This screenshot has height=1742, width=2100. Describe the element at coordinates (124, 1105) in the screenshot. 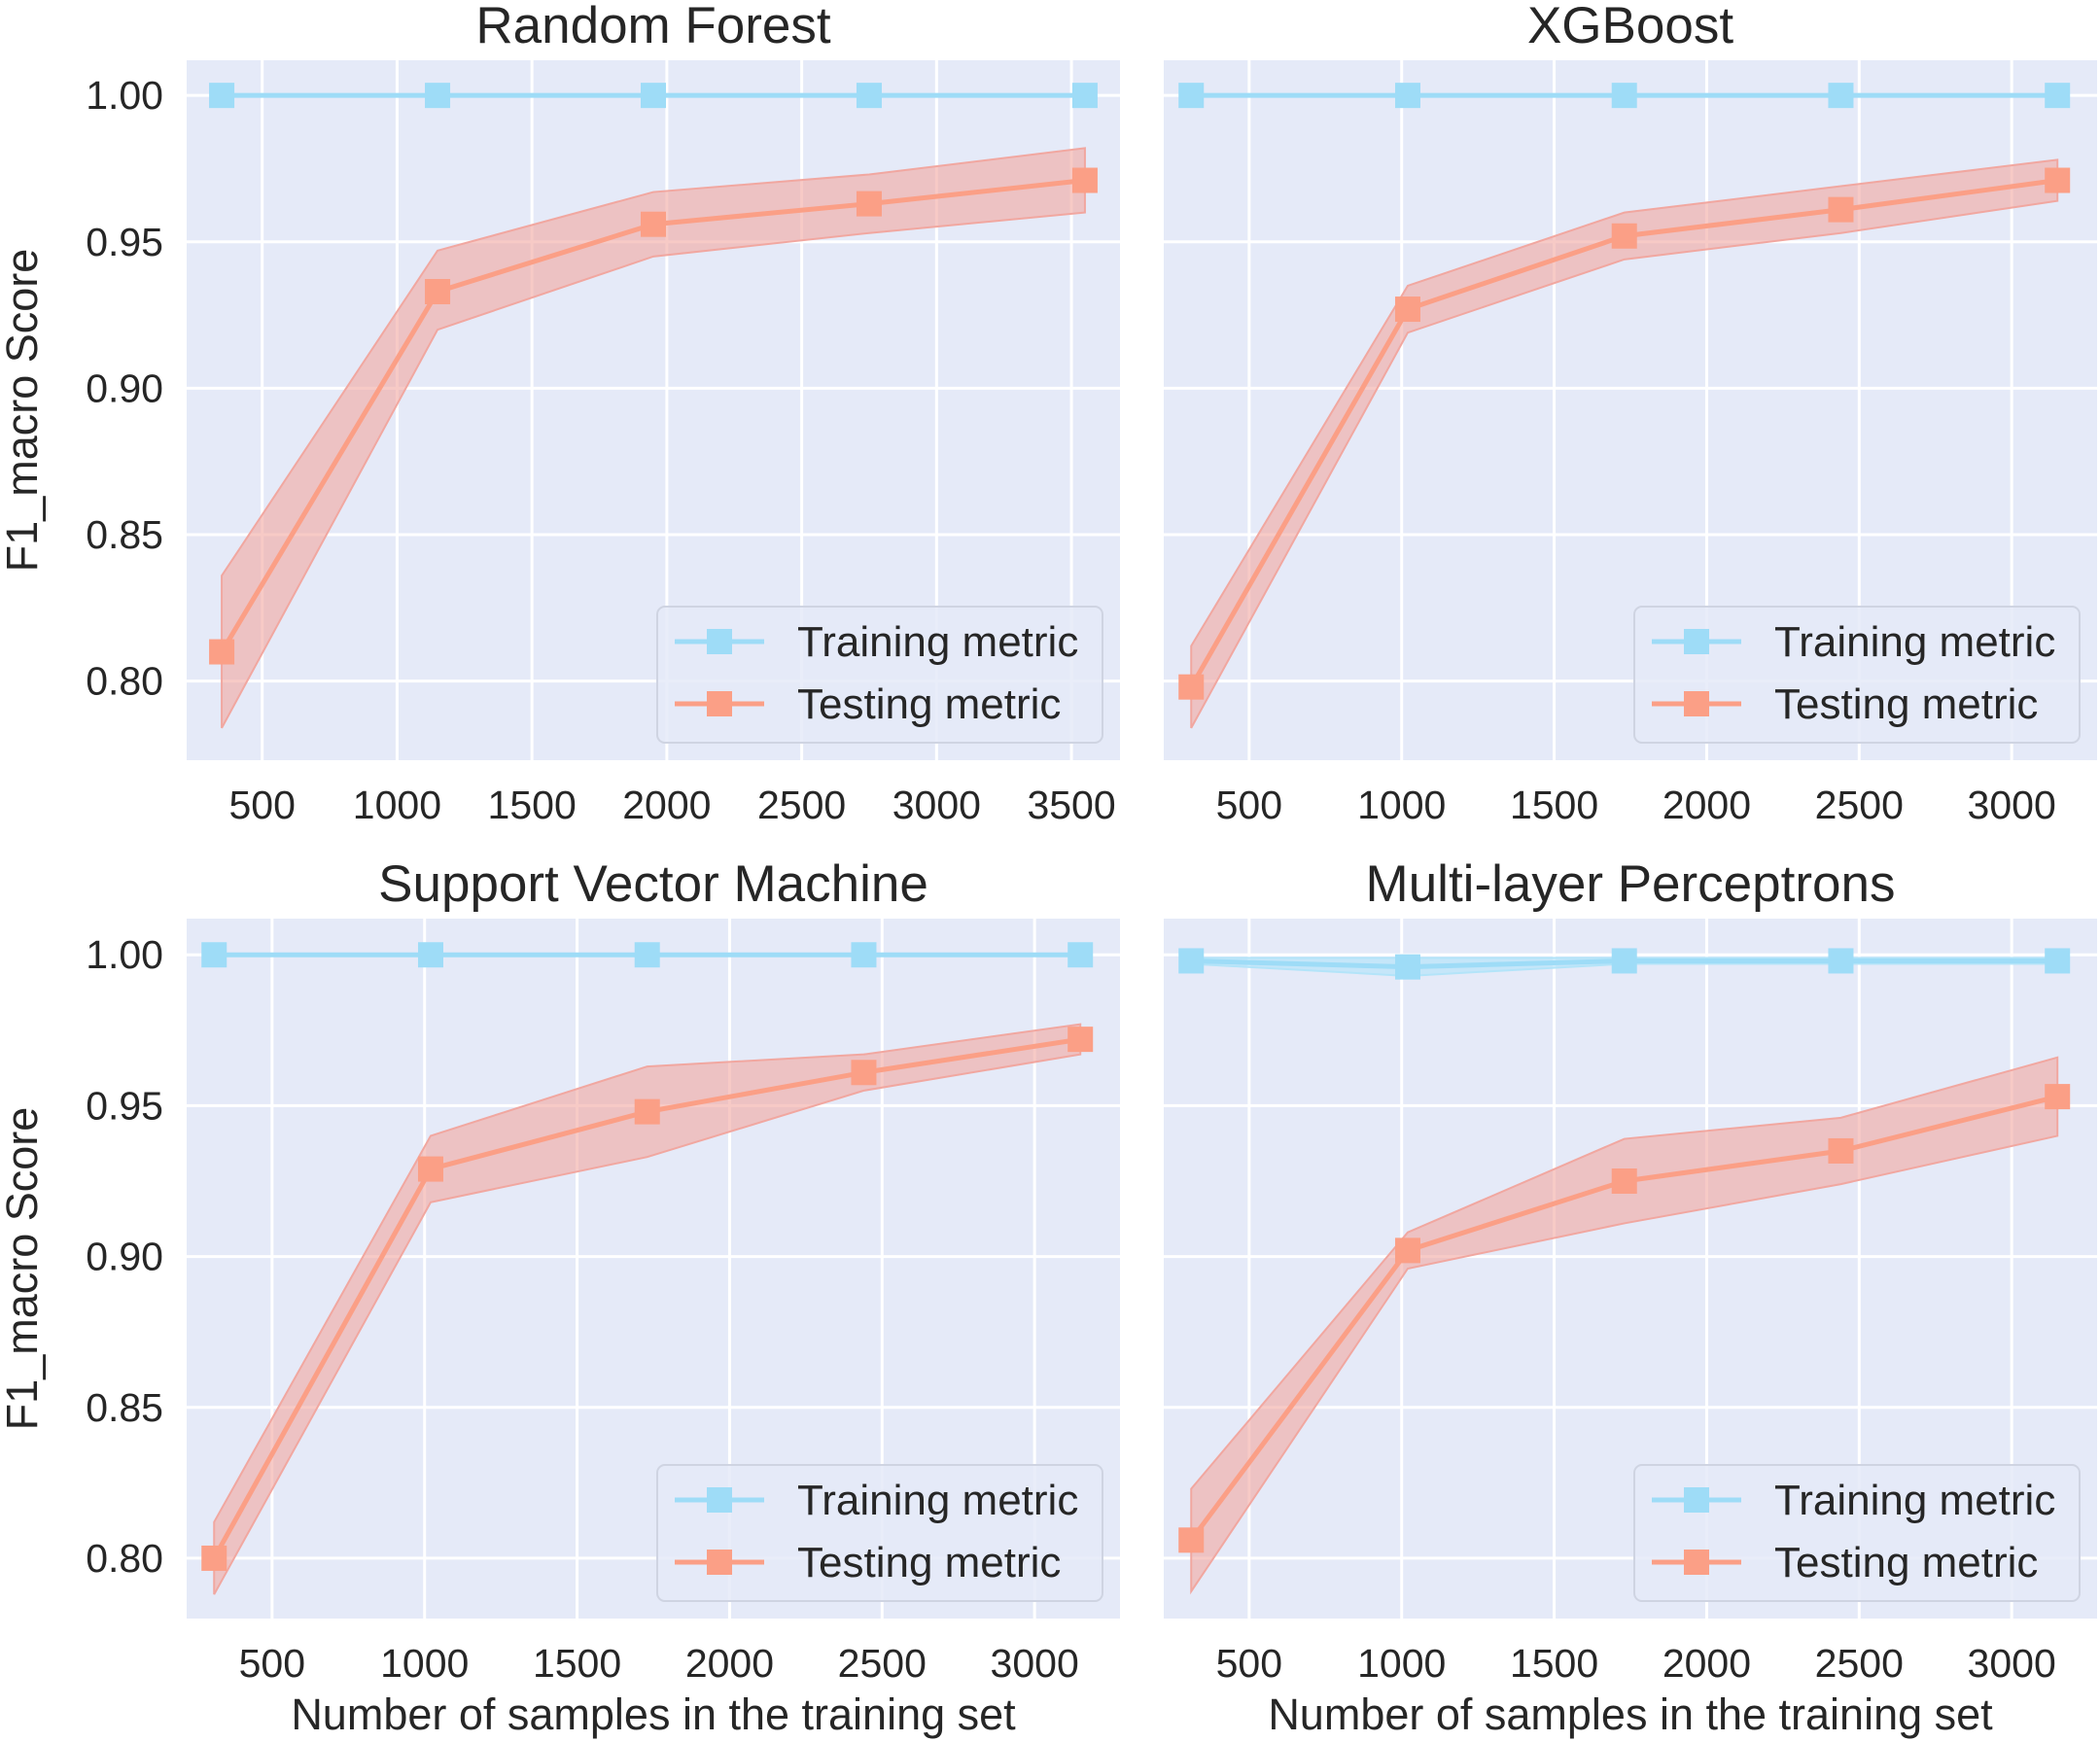

I see `y-tick-label: 0.95` at that location.